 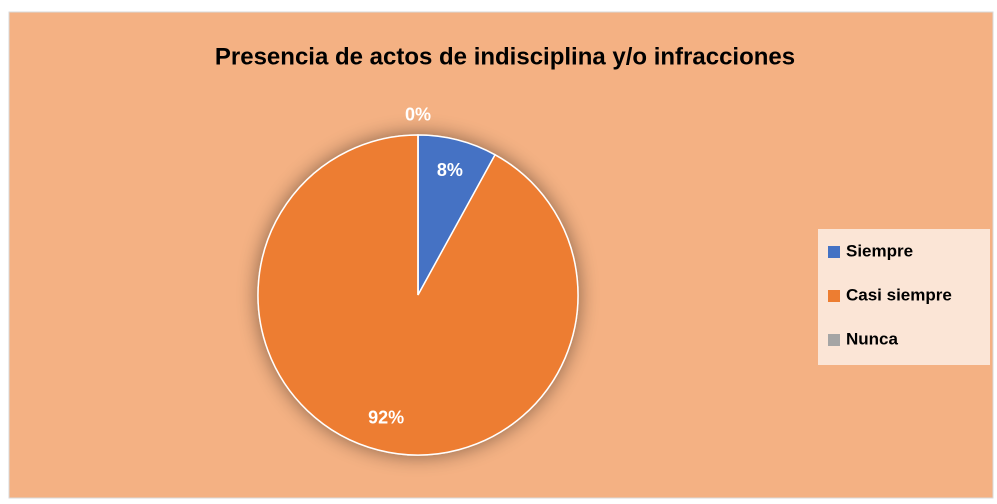 What do you see at coordinates (899, 294) in the screenshot?
I see `legend-label: Casi siempre` at bounding box center [899, 294].